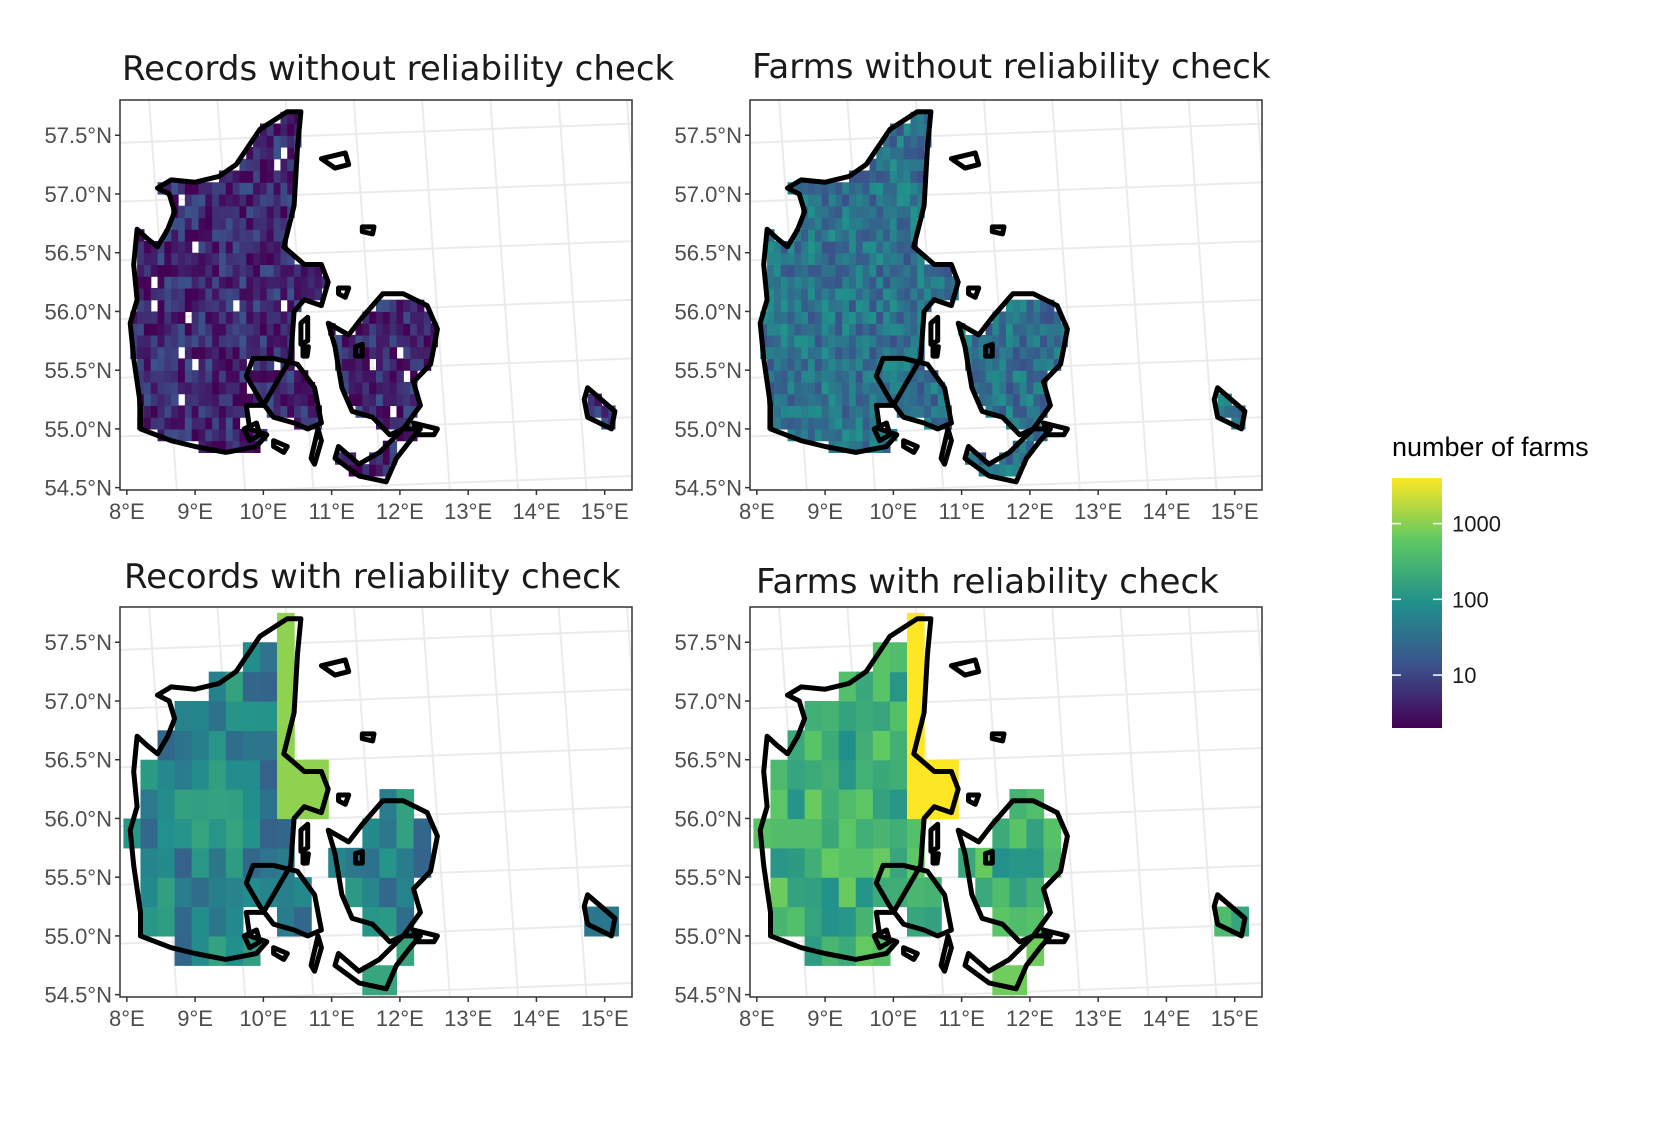 The height and width of the screenshot is (1143, 1661). What do you see at coordinates (1062, 482) in the screenshot?
I see `grid-line-parallel` at bounding box center [1062, 482].